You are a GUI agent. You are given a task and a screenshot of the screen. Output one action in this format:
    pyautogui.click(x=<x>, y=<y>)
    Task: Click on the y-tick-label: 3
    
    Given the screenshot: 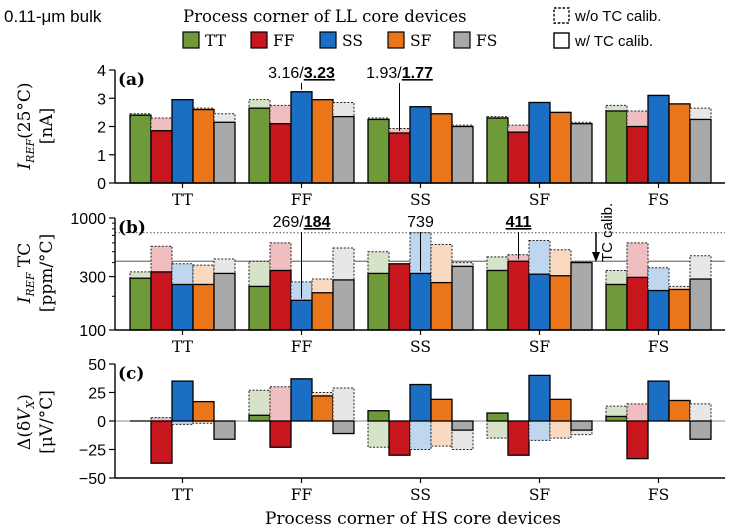 What is the action you would take?
    pyautogui.click(x=101, y=99)
    